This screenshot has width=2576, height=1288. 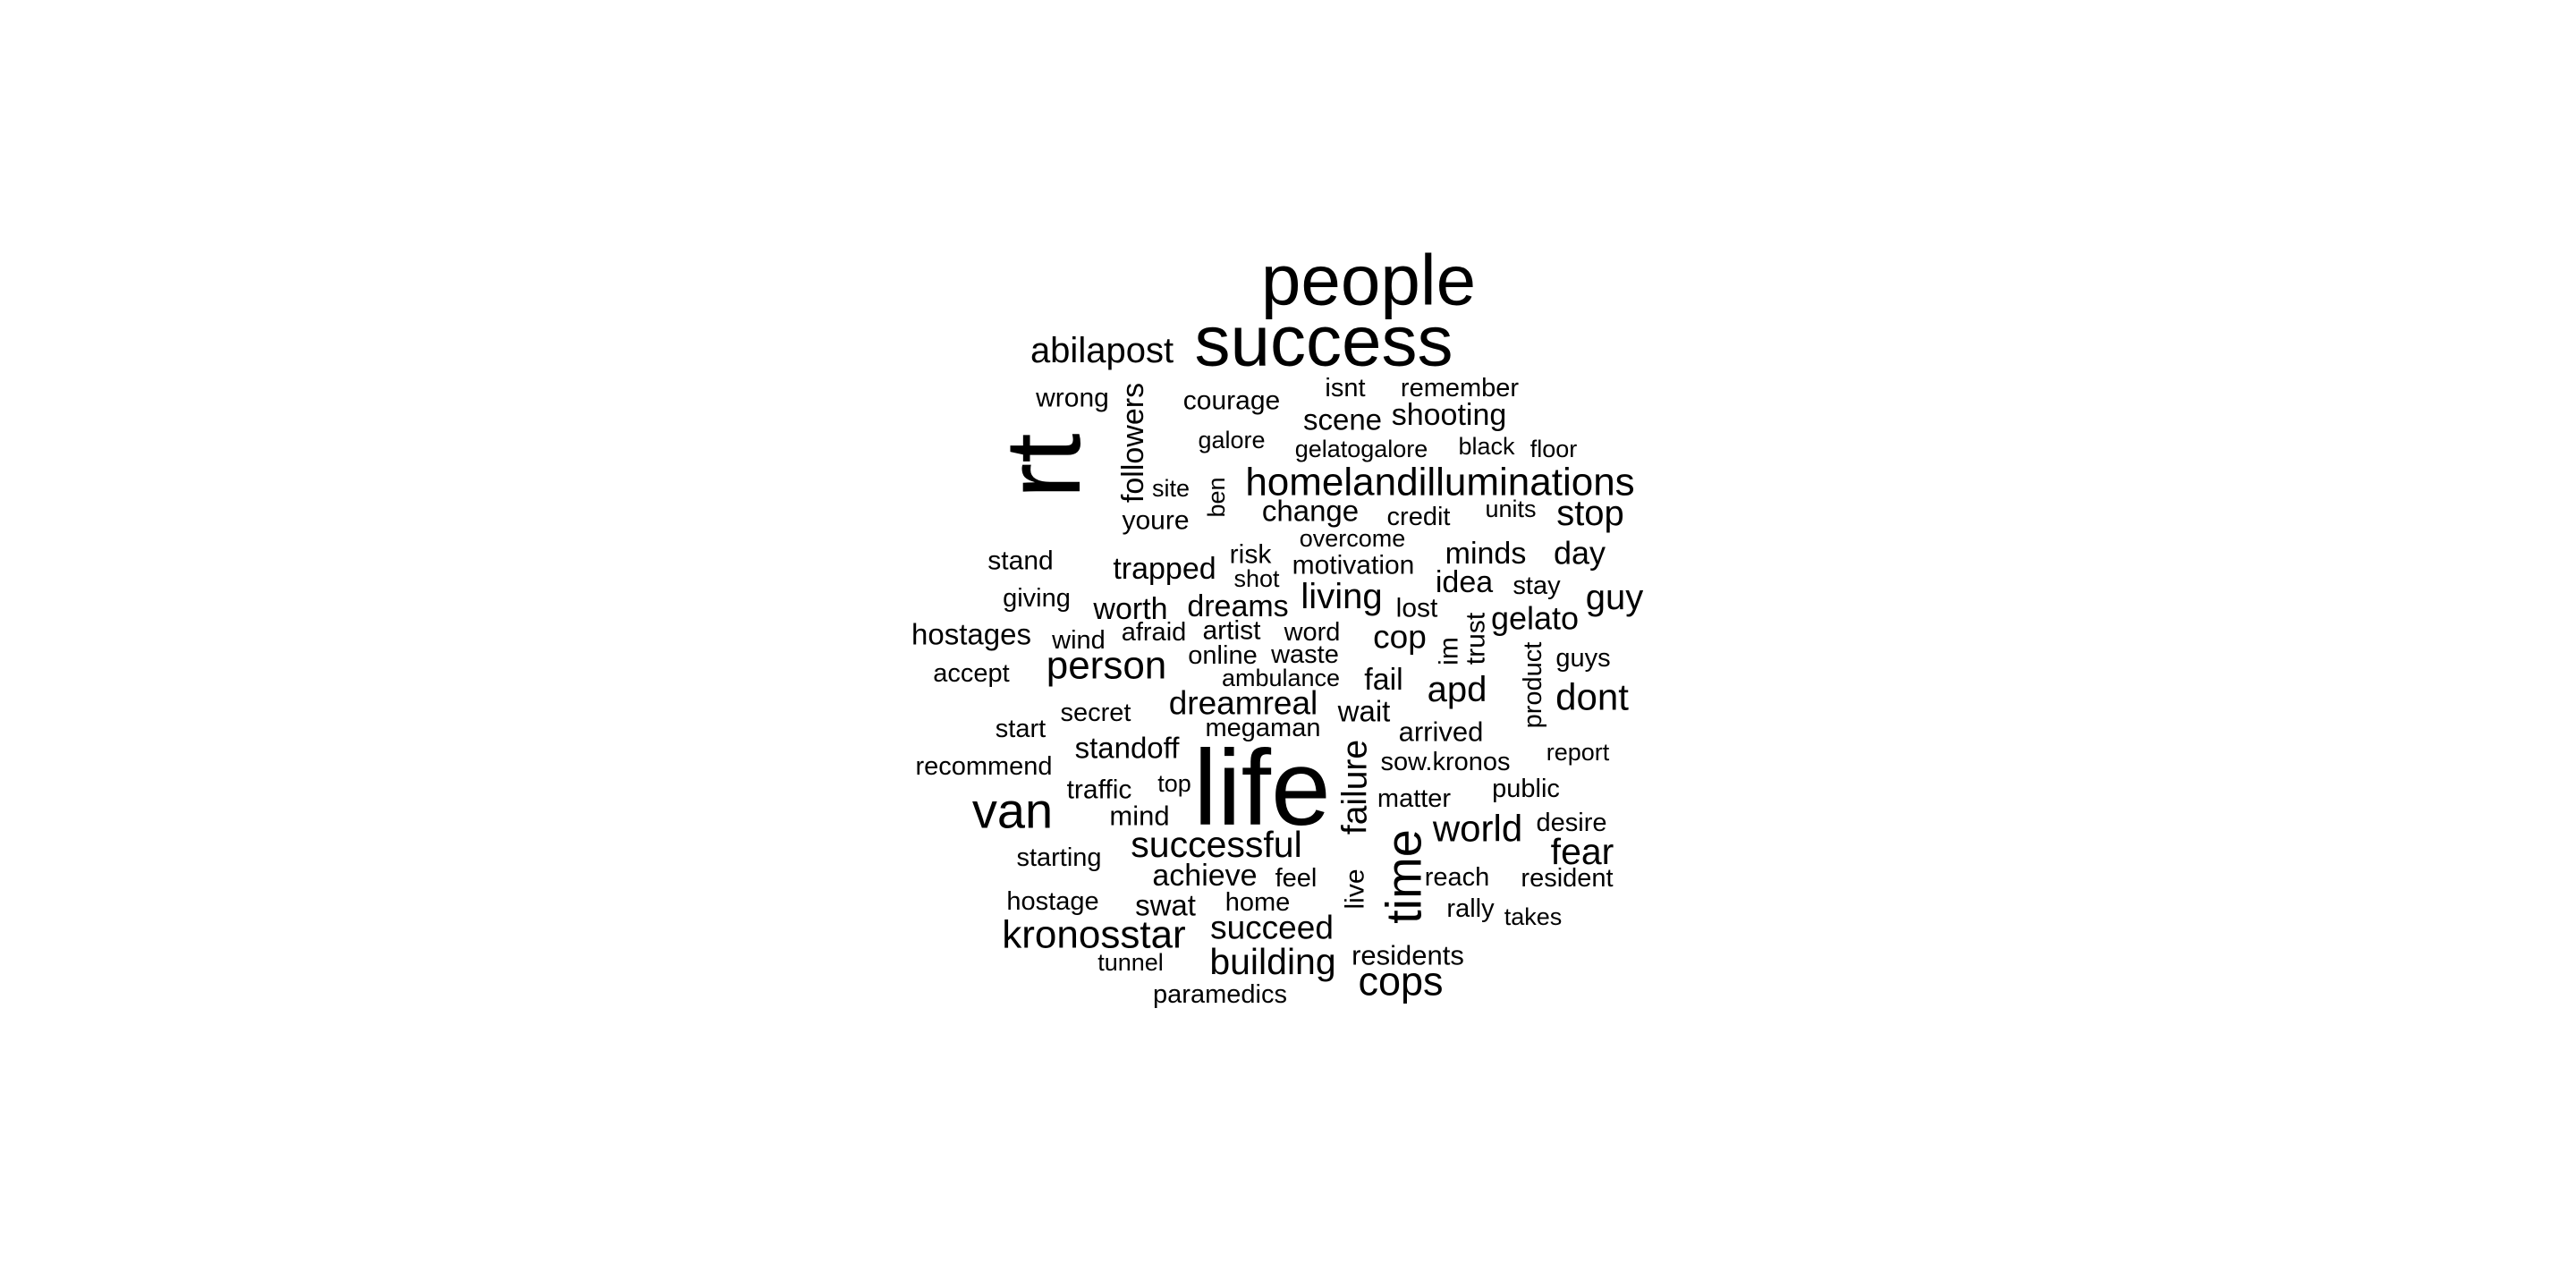 I want to click on cloud-word-guys: guys, so click(x=1582, y=658).